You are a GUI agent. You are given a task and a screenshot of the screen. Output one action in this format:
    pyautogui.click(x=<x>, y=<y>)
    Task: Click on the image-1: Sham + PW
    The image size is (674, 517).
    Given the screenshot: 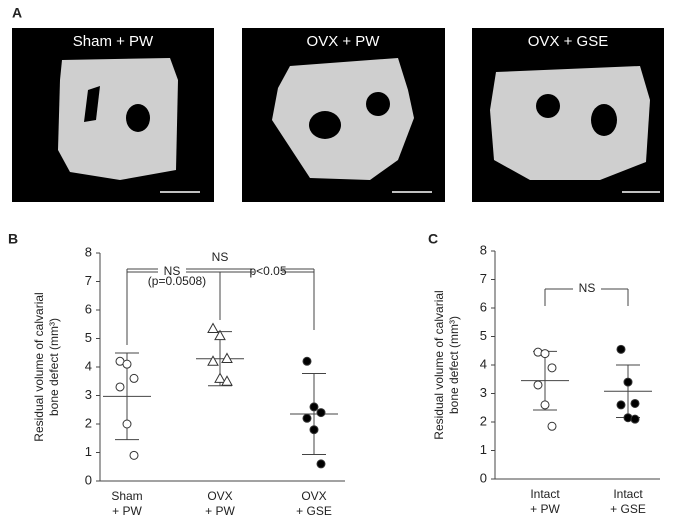 What is the action you would take?
    pyautogui.click(x=113, y=115)
    